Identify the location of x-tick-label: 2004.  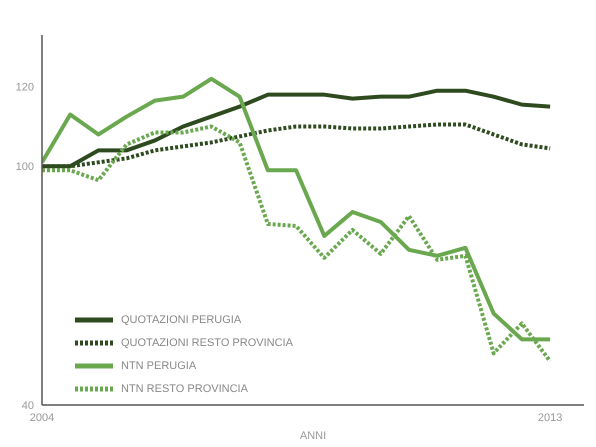
(42, 418).